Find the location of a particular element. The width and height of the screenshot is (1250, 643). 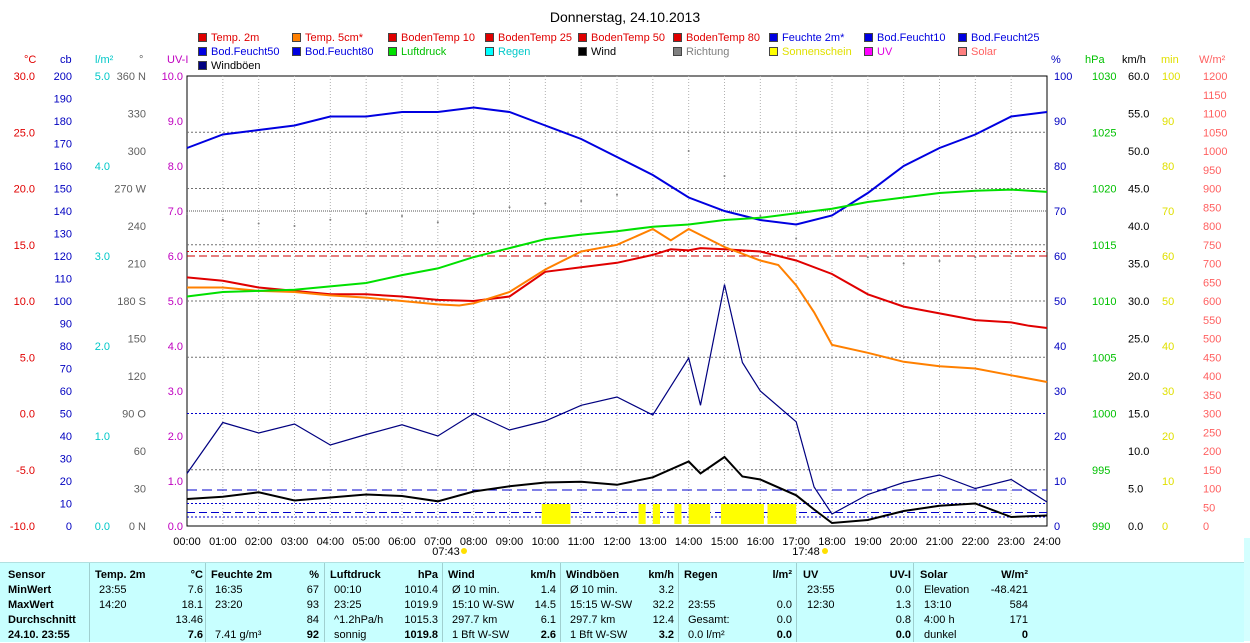

axis-tick-cb: 150 is located at coordinates (63, 190).